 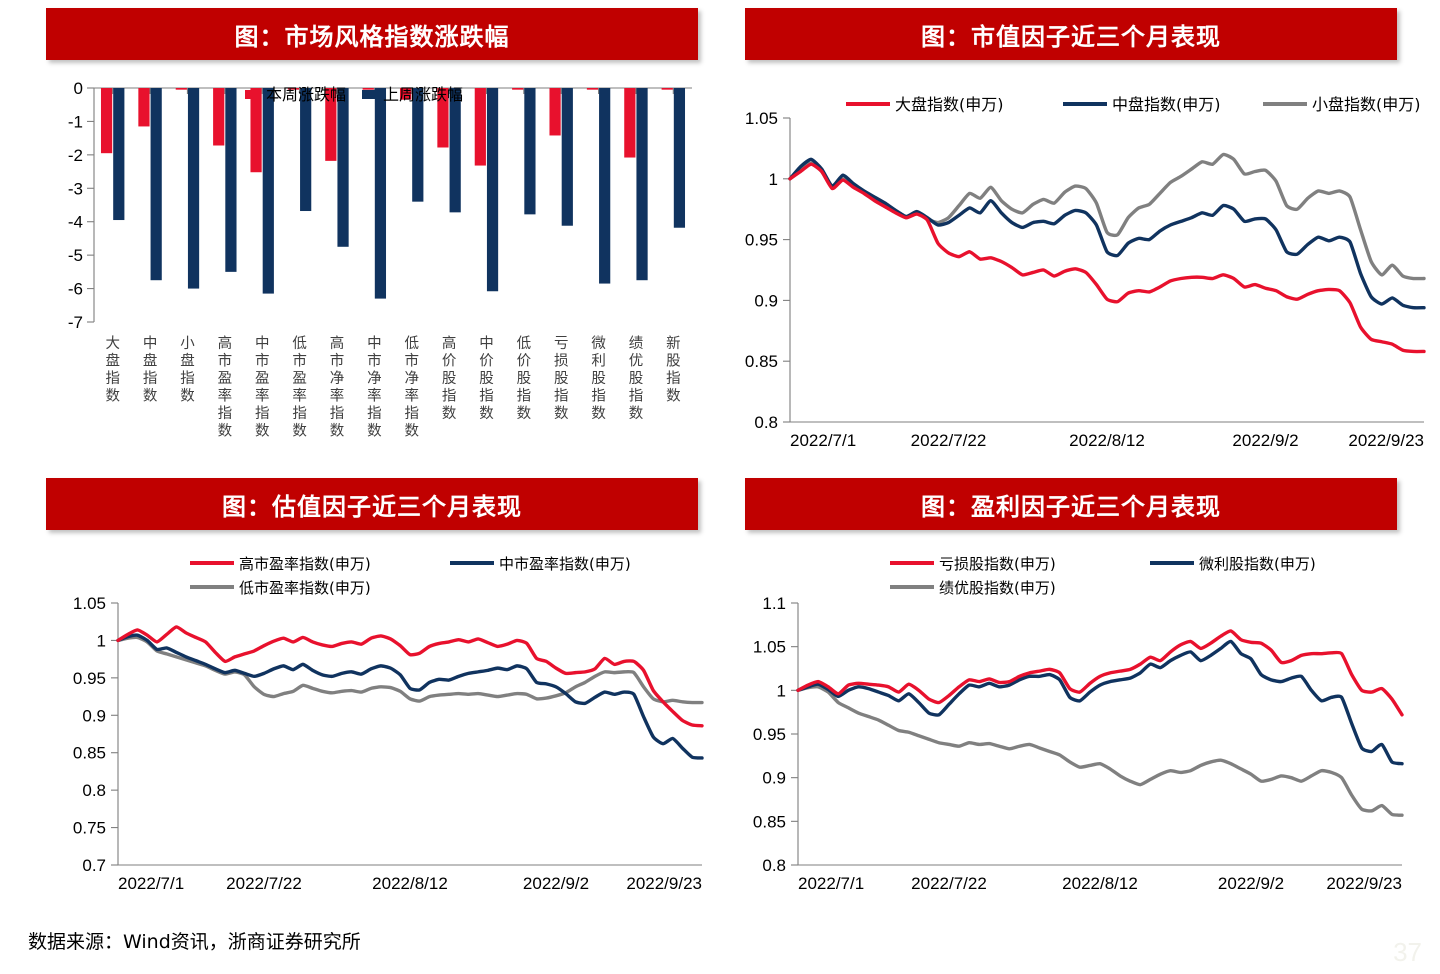 What do you see at coordinates (410, 883) in the screenshot?
I see `x-tick-label: 2022/8/12` at bounding box center [410, 883].